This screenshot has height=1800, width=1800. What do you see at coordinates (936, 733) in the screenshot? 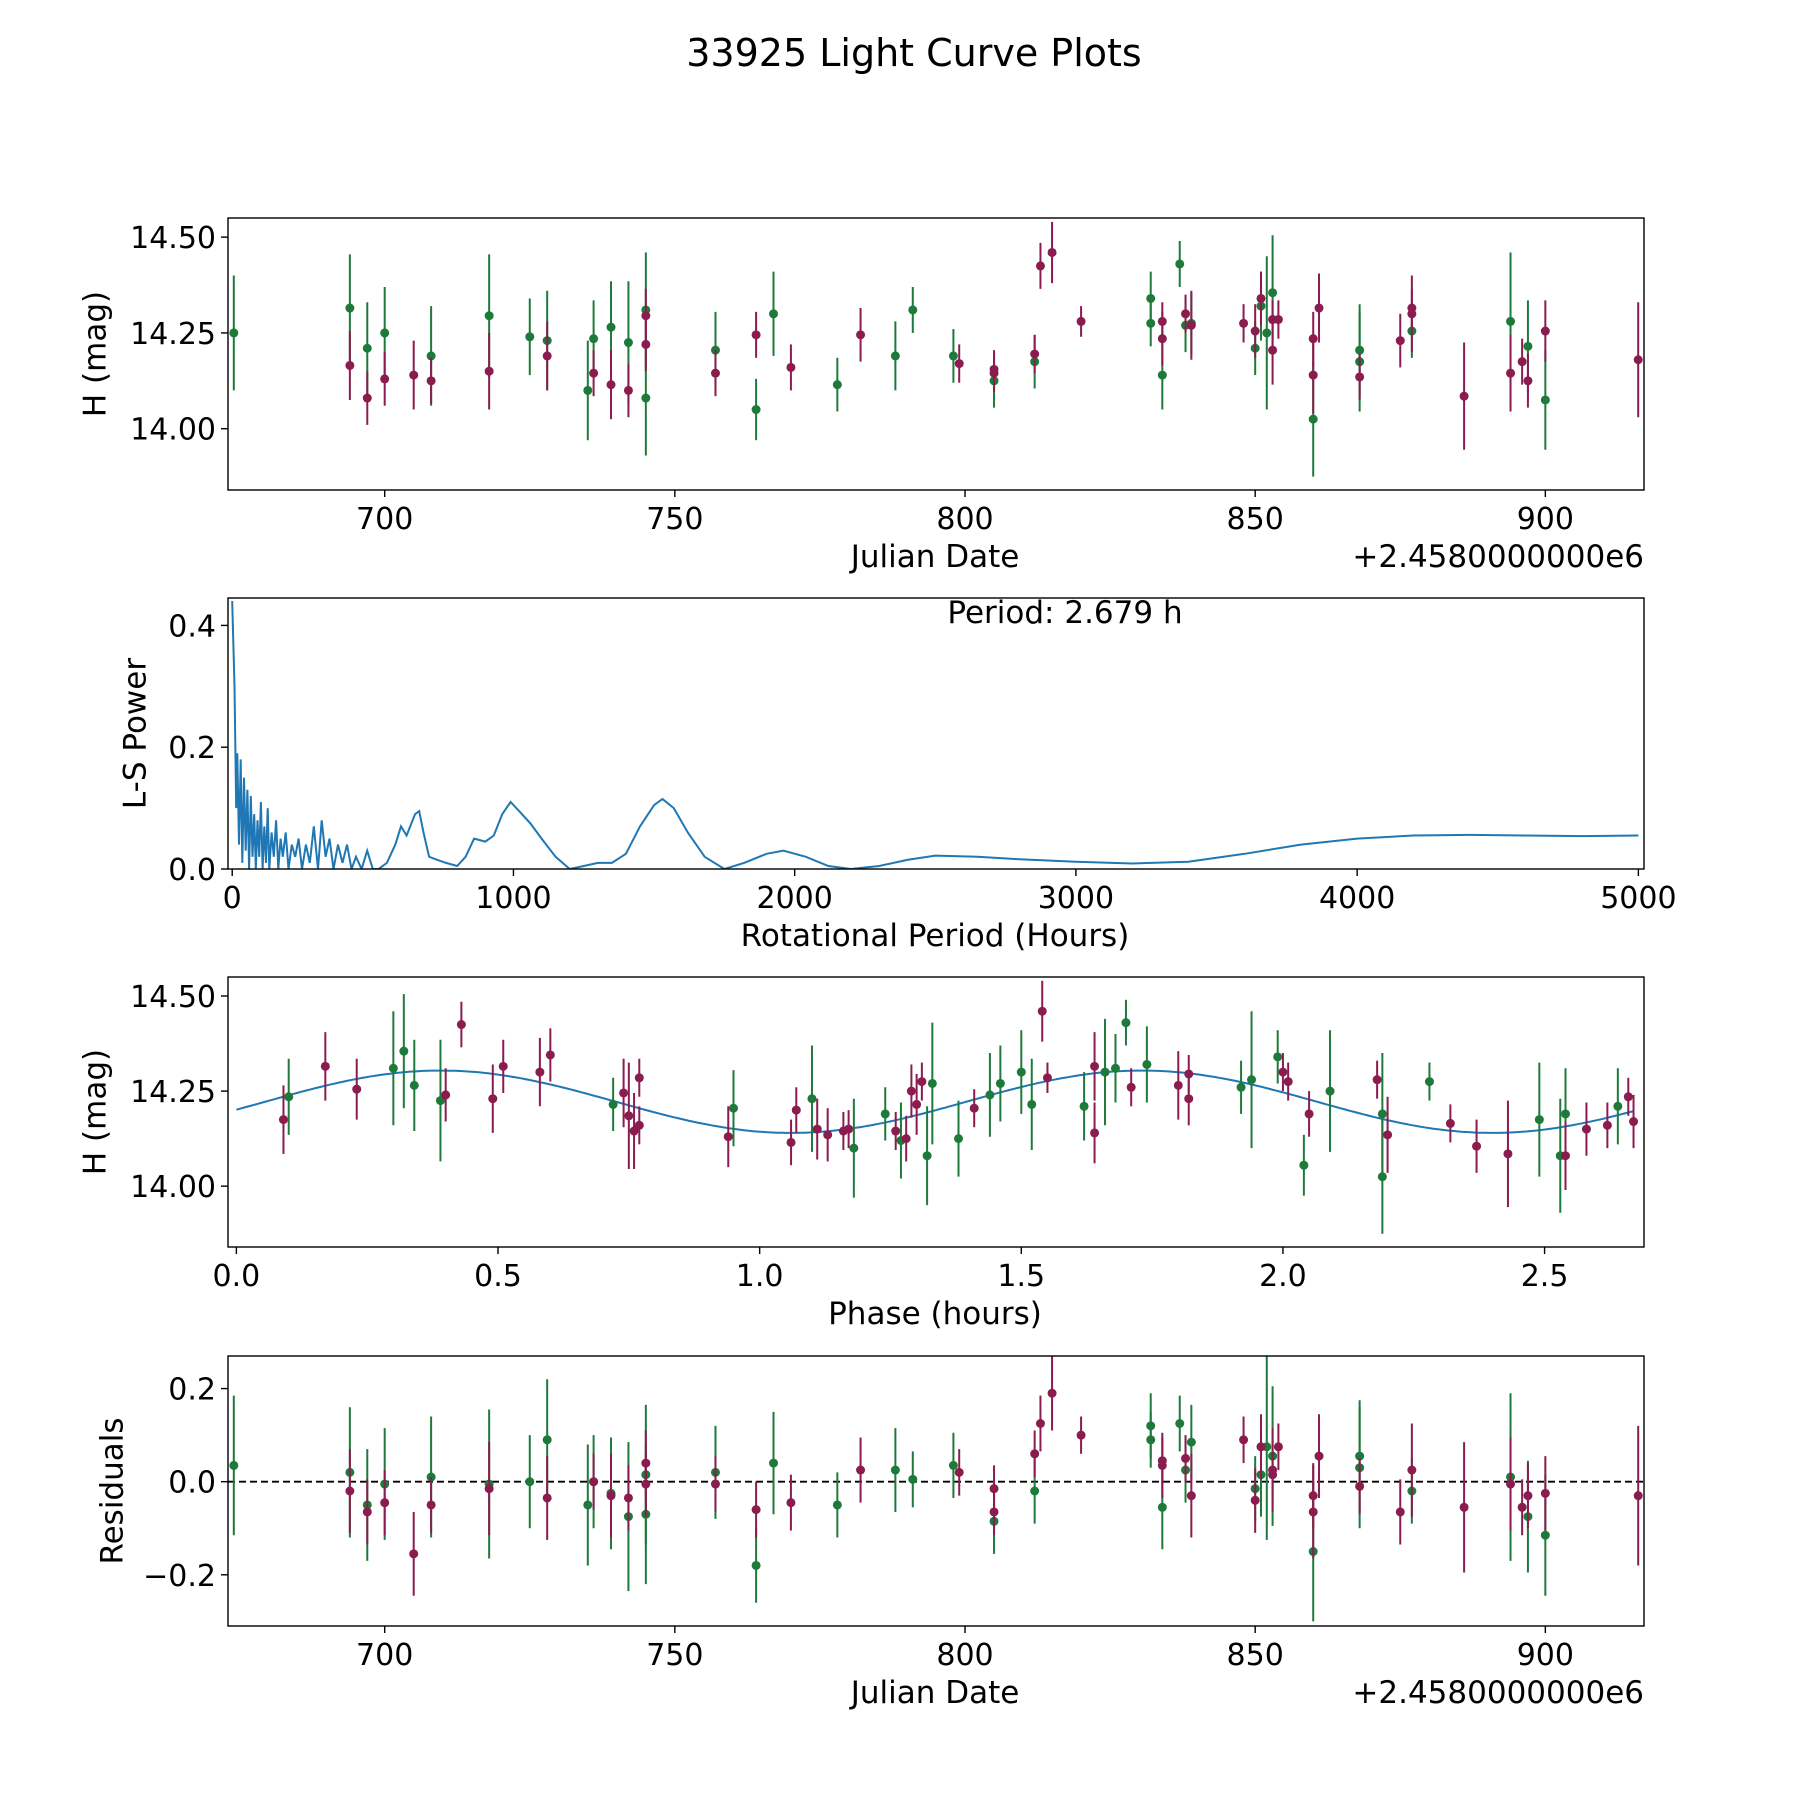
I see `axes-frame` at bounding box center [936, 733].